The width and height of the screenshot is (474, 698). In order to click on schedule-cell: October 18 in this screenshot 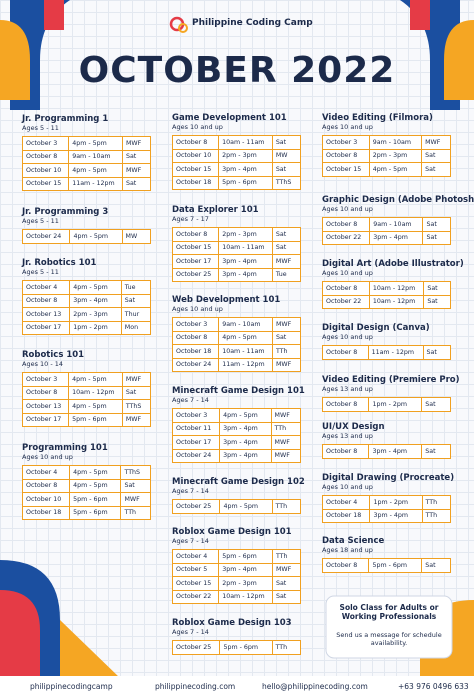, I will do `click(195, 182)`.